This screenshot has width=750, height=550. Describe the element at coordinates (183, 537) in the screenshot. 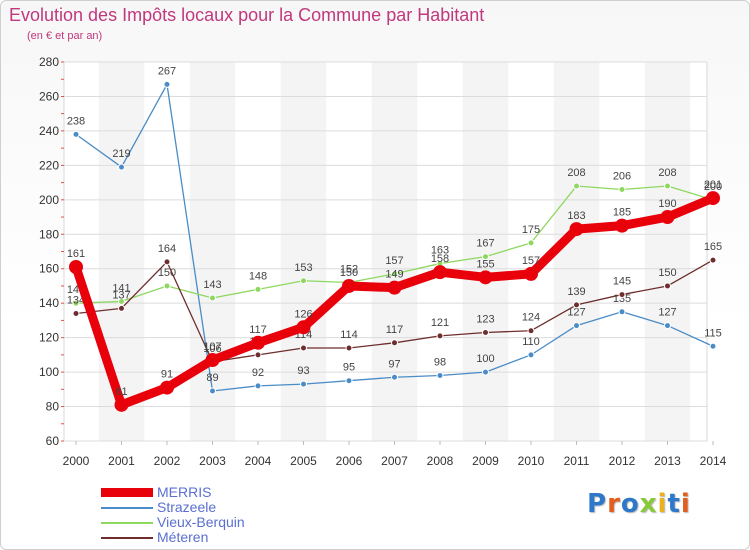

I see `legend-label-meteren: Méteren` at that location.